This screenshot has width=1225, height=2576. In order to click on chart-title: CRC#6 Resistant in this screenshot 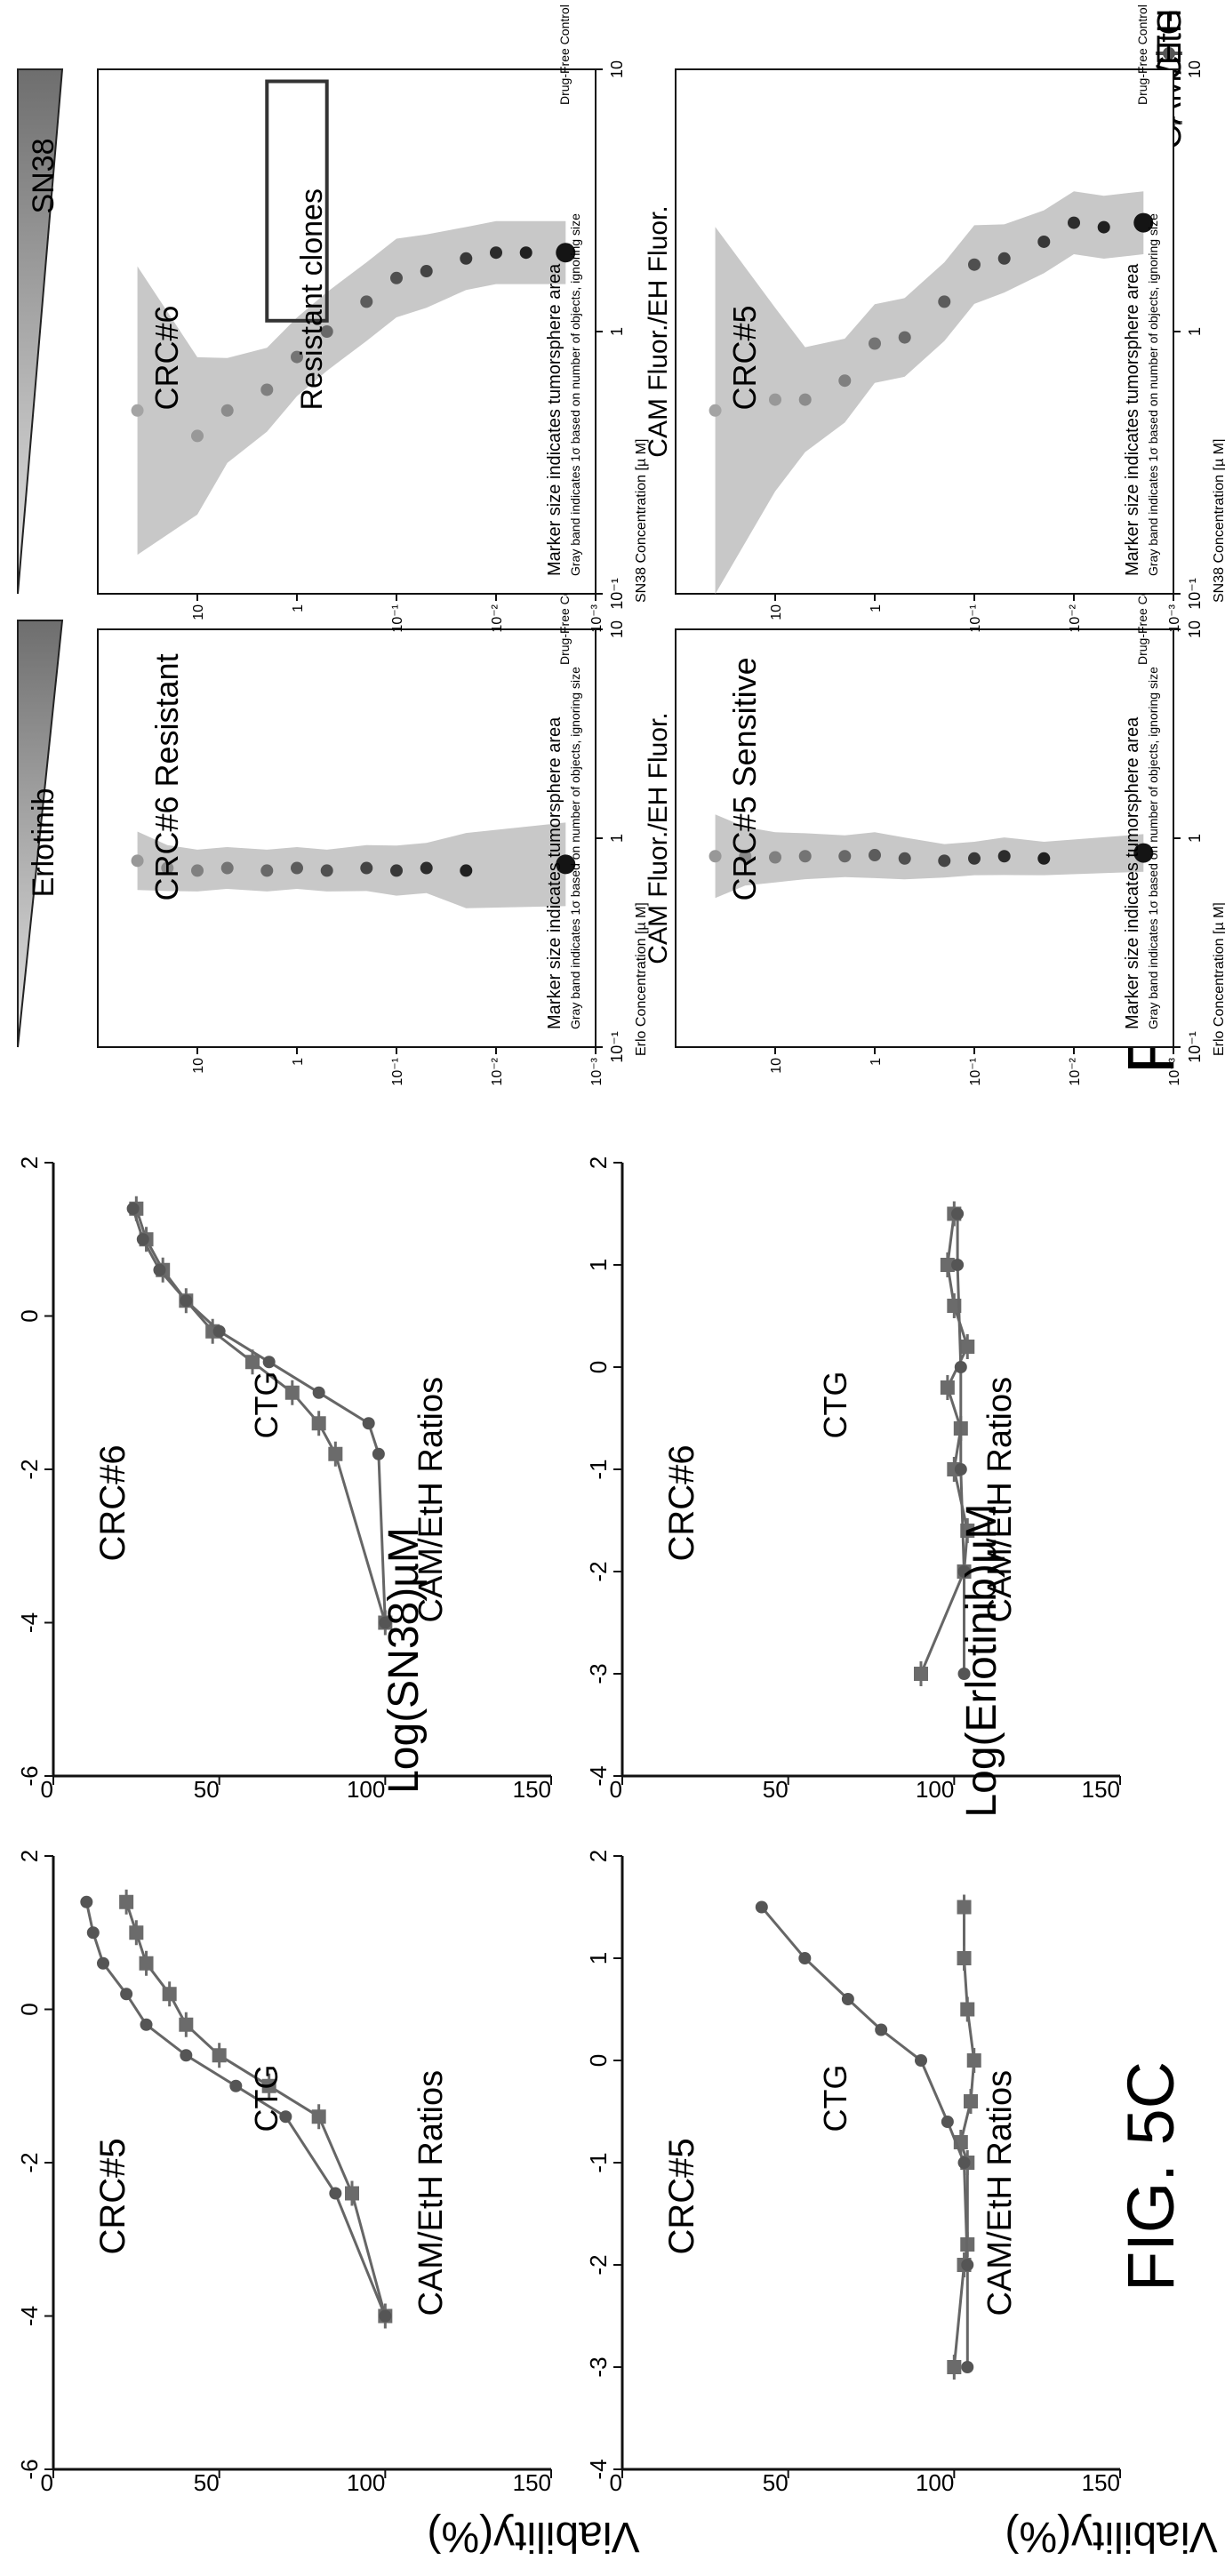, I will do `click(166, 776)`.